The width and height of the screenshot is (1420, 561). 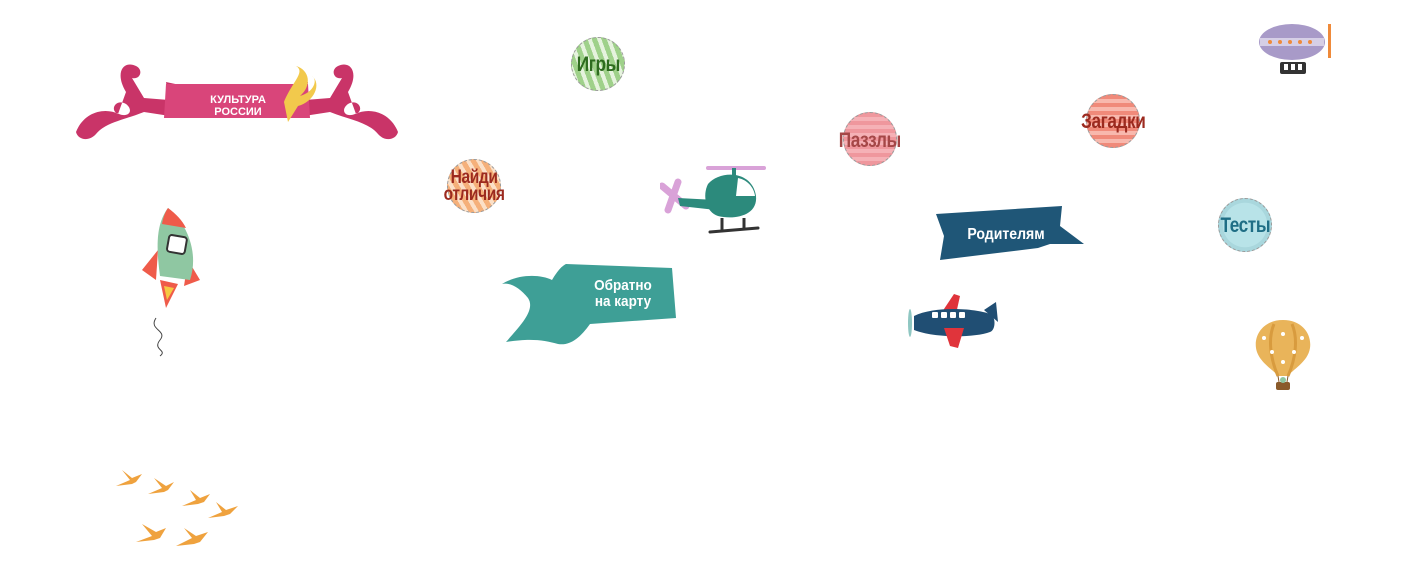 I want to click on menu-games-button: Игры, so click(x=598, y=64).